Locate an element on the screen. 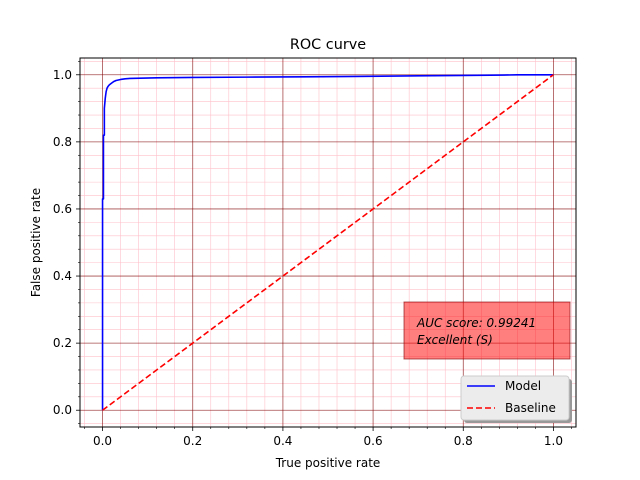 The height and width of the screenshot is (480, 640). x-axis-title: True positive rate is located at coordinates (328, 463).